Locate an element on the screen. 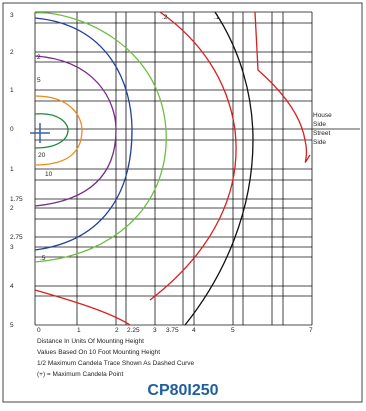  y-label: 0 is located at coordinates (12, 129).